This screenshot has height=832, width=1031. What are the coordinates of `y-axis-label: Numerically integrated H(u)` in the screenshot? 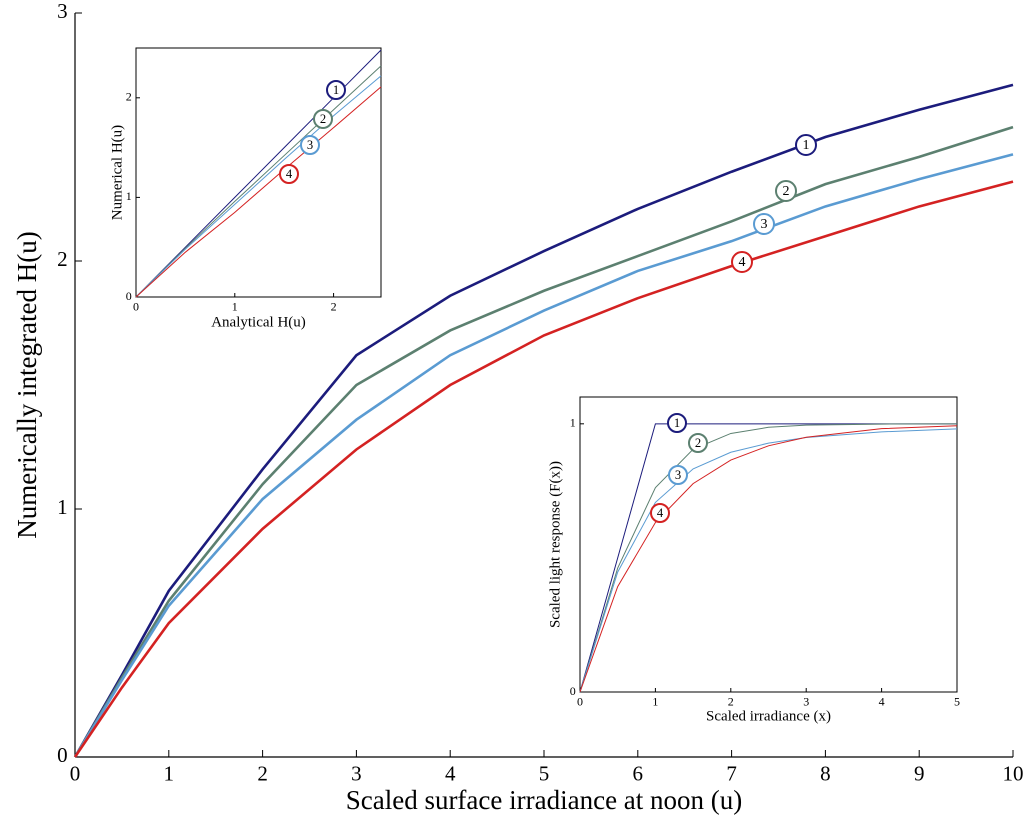 It's located at (27, 384).